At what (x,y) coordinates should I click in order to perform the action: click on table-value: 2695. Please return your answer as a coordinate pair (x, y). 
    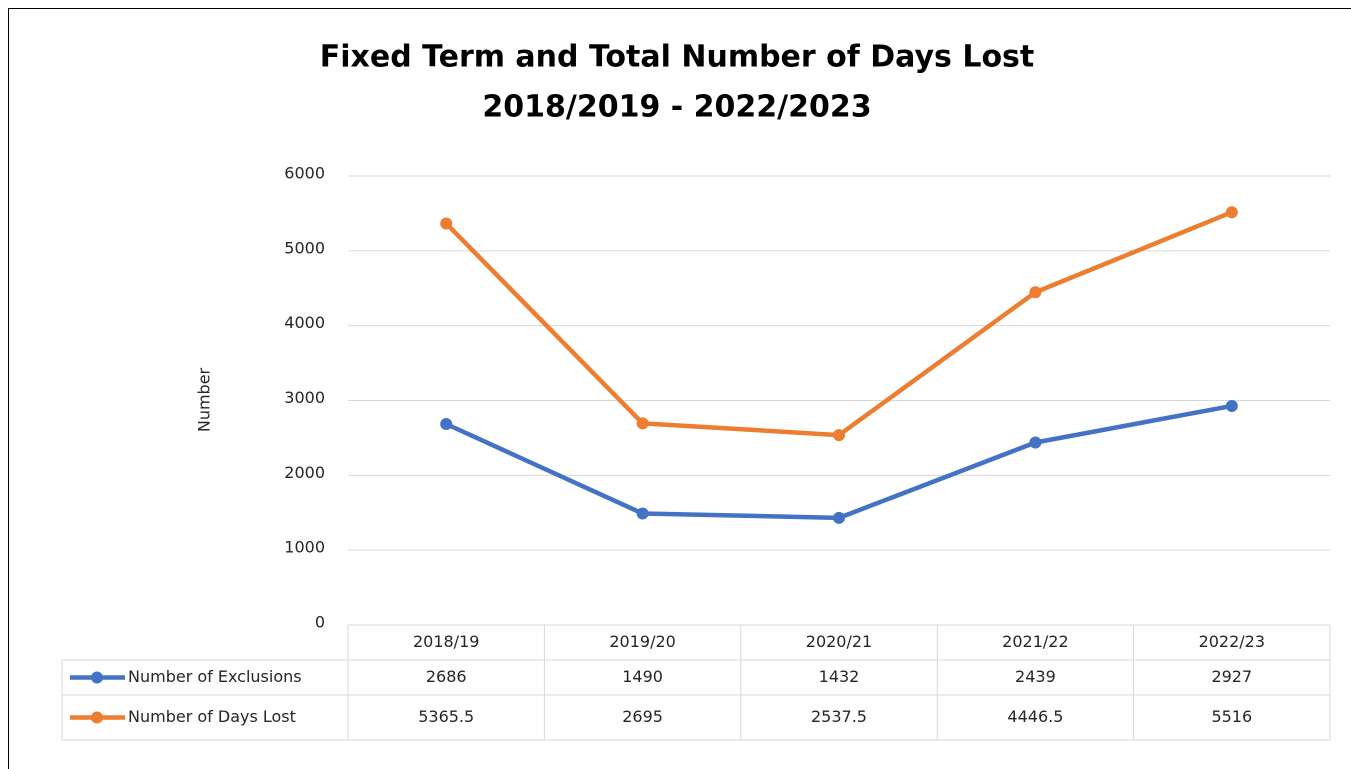
    Looking at the image, I should click on (642, 716).